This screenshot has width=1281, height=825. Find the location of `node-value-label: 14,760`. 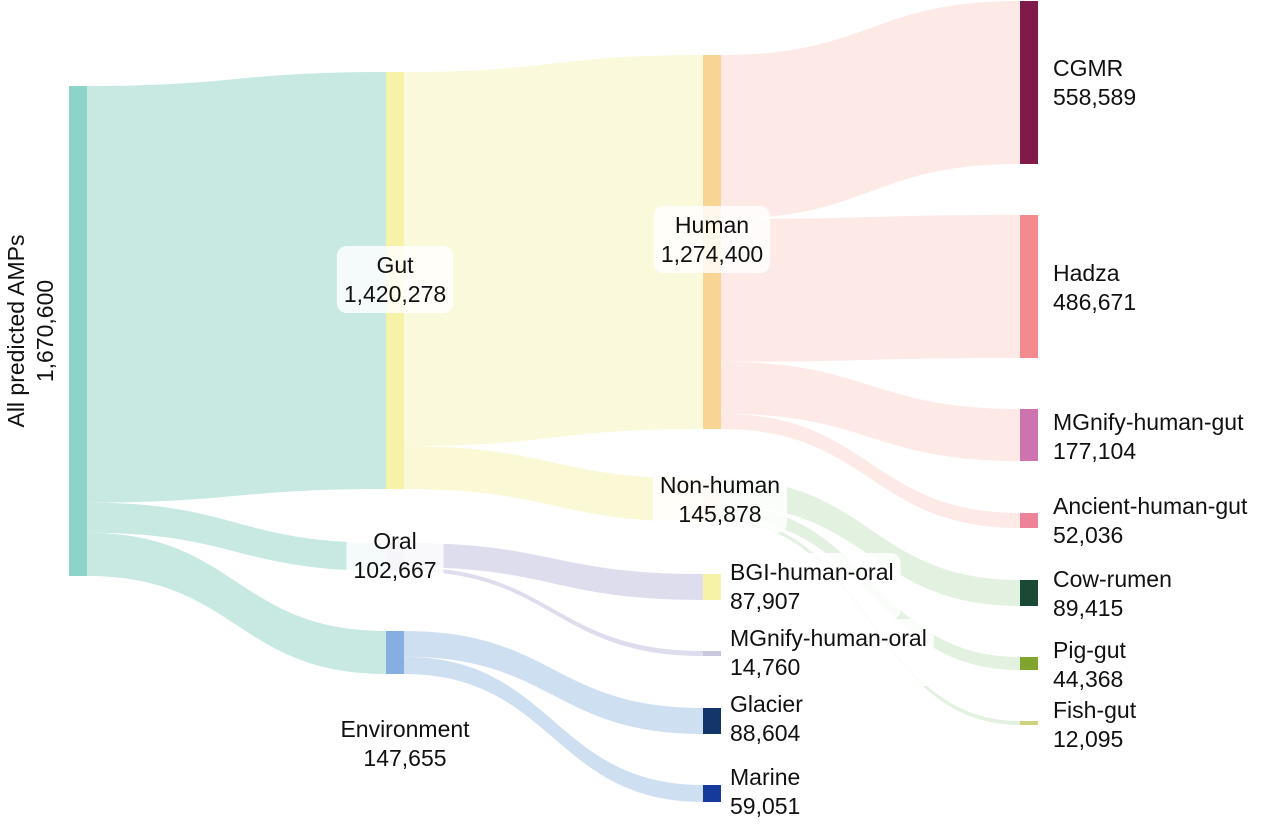

node-value-label: 14,760 is located at coordinates (765, 667).